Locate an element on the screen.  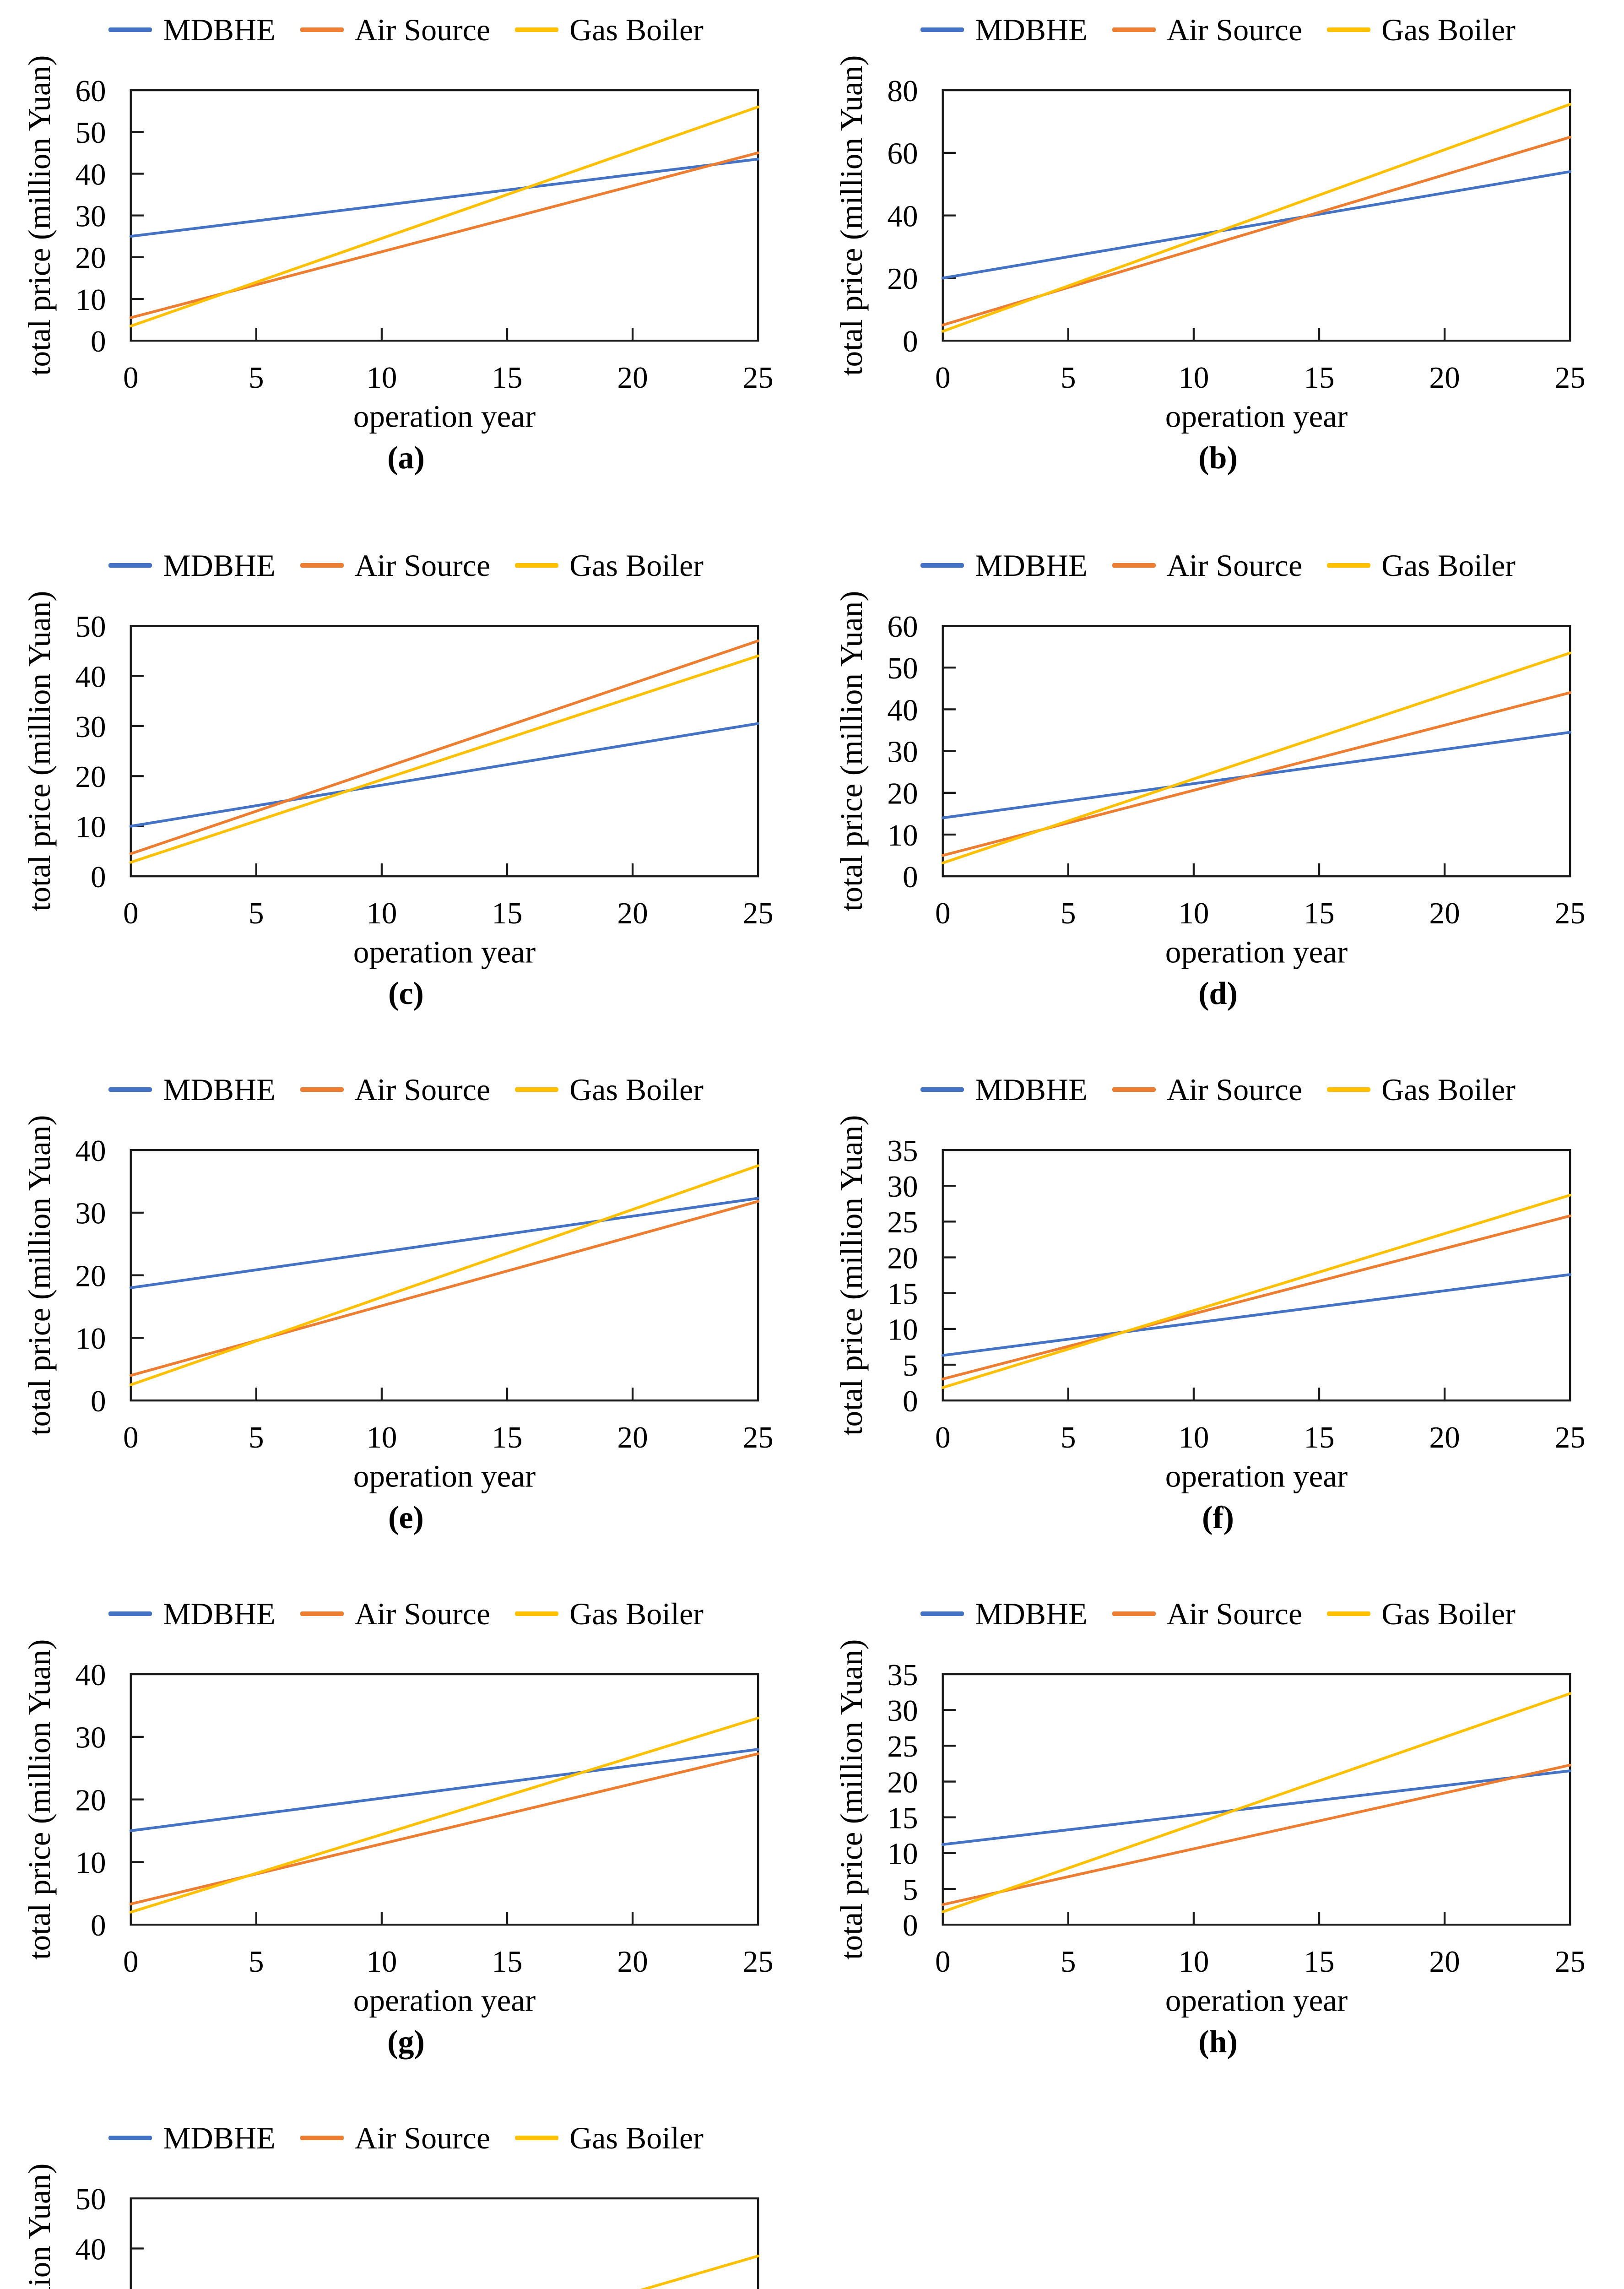
caption-b: (b) is located at coordinates (1218, 458).